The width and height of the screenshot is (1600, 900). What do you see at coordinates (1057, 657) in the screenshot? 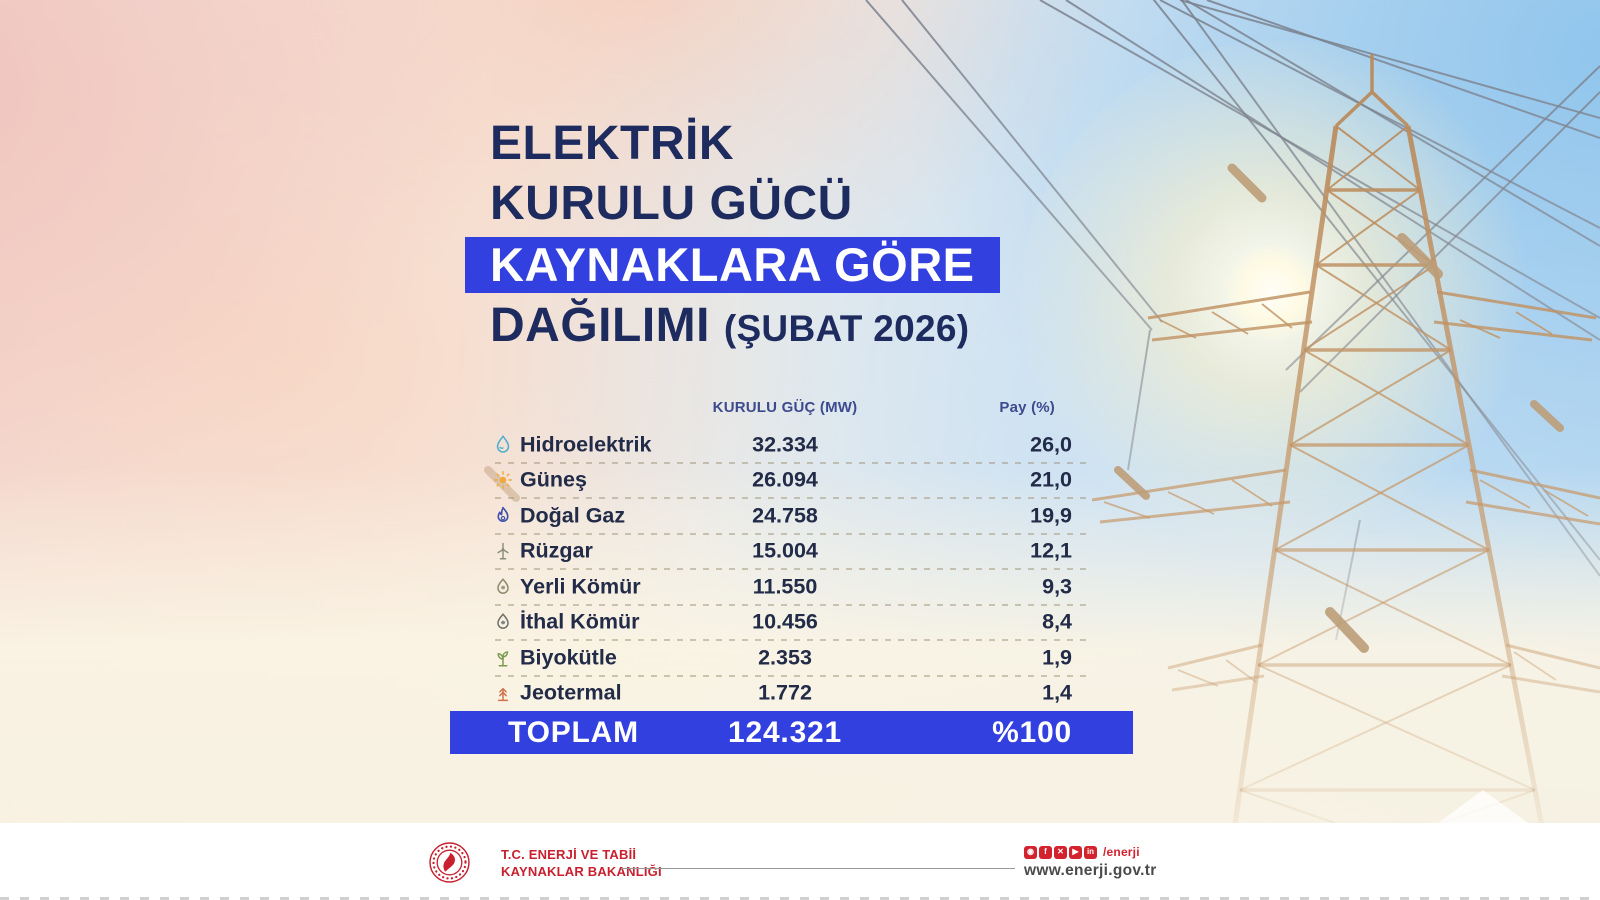
I see `share-value: 1,9` at bounding box center [1057, 657].